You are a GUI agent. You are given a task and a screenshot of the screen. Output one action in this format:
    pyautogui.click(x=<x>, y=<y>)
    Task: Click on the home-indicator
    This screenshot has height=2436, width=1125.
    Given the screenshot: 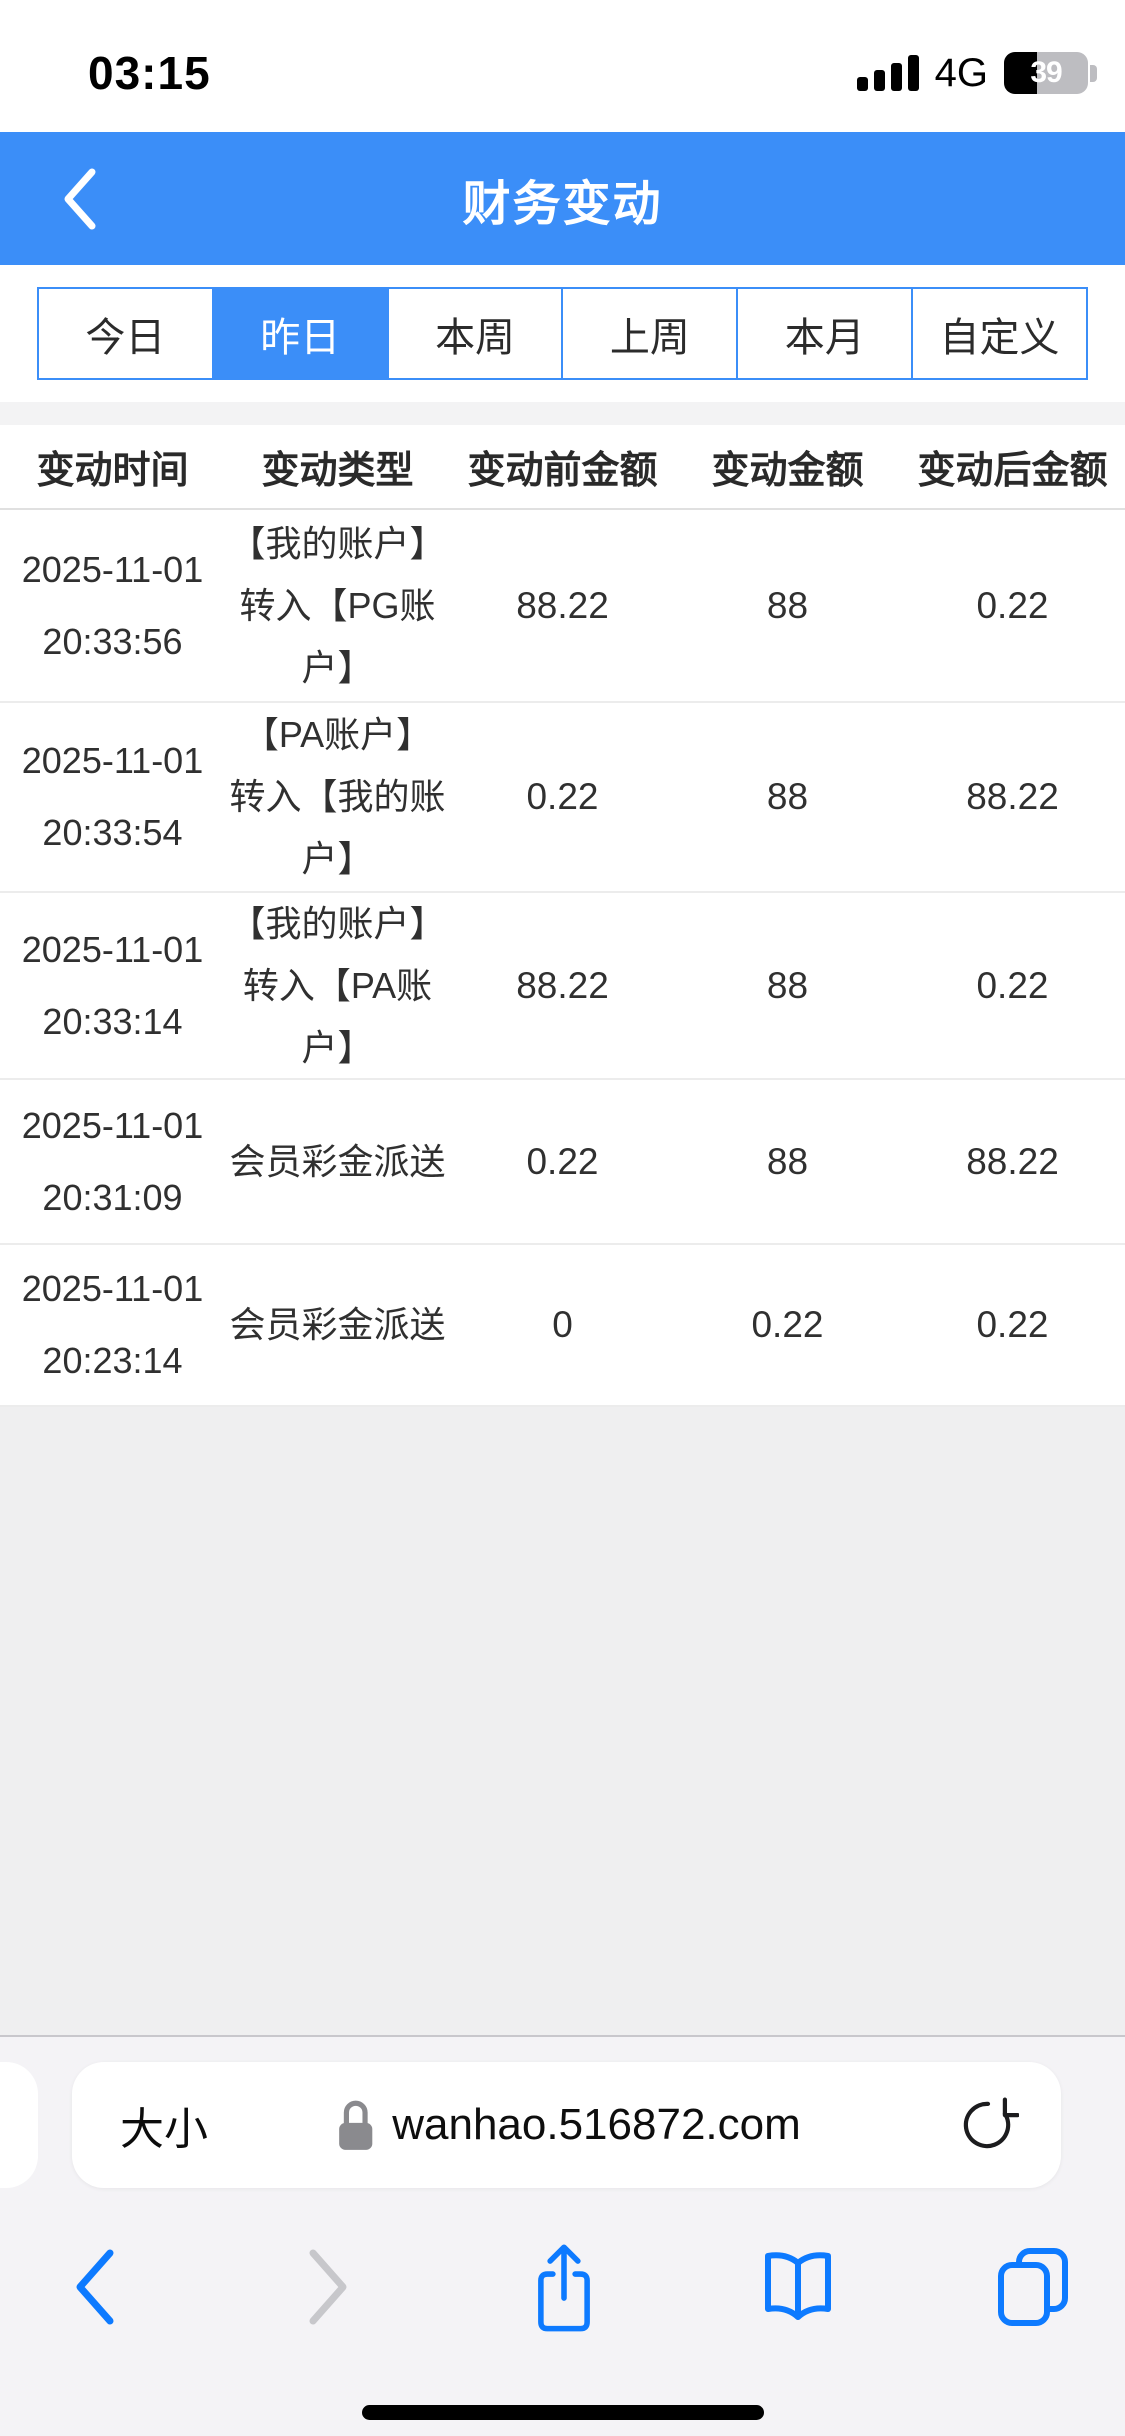 What is the action you would take?
    pyautogui.click(x=562, y=2412)
    